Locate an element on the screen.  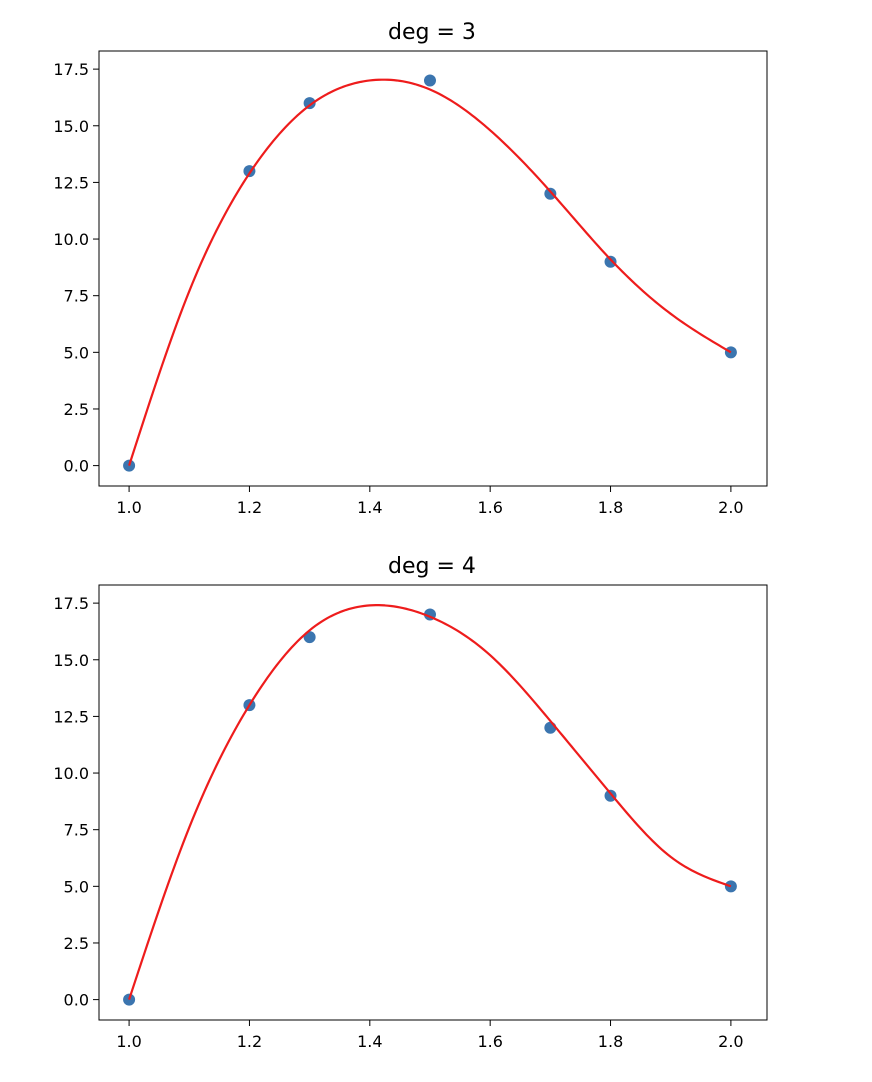
chart-title: deg = 4 is located at coordinates (432, 566).